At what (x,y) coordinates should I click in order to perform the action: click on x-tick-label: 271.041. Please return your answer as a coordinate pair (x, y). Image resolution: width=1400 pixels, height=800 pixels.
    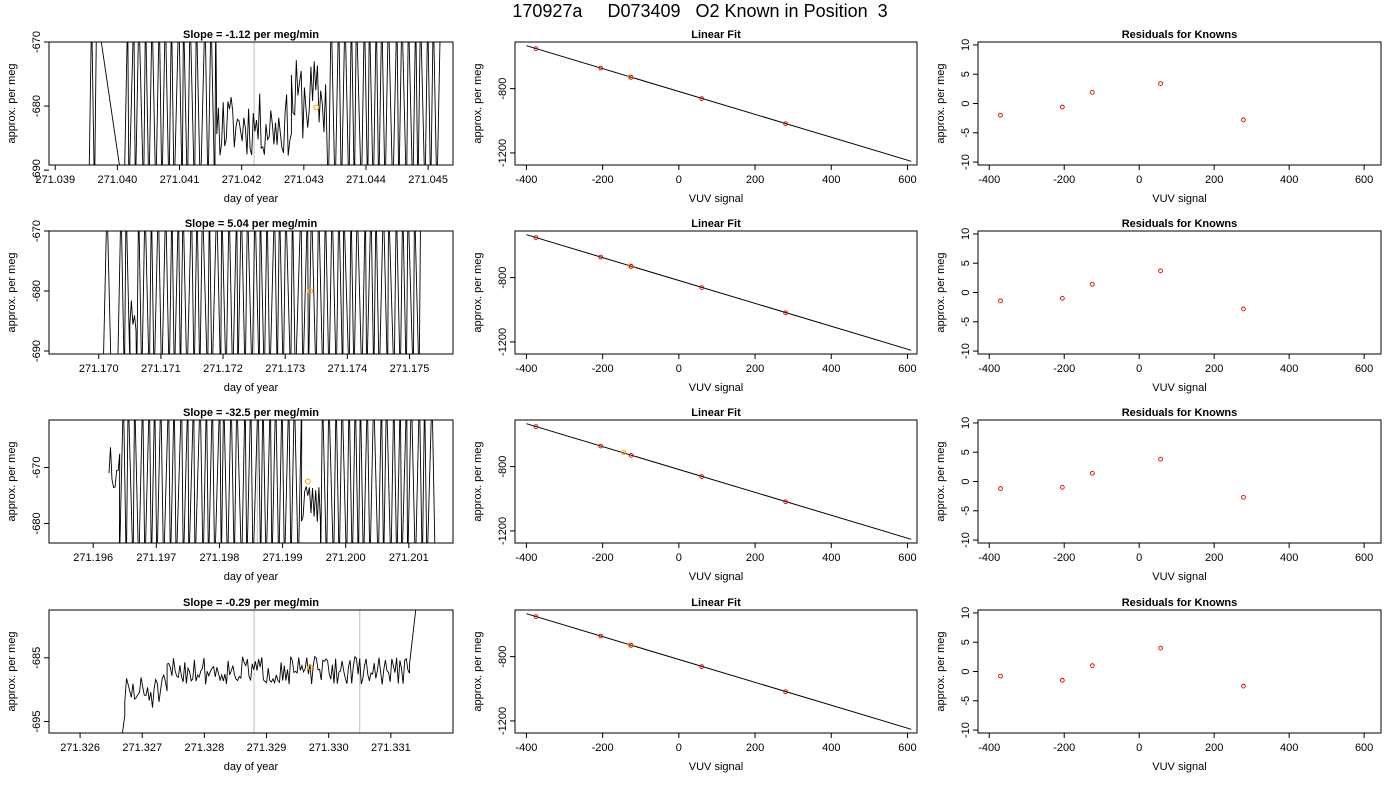
    Looking at the image, I should click on (180, 180).